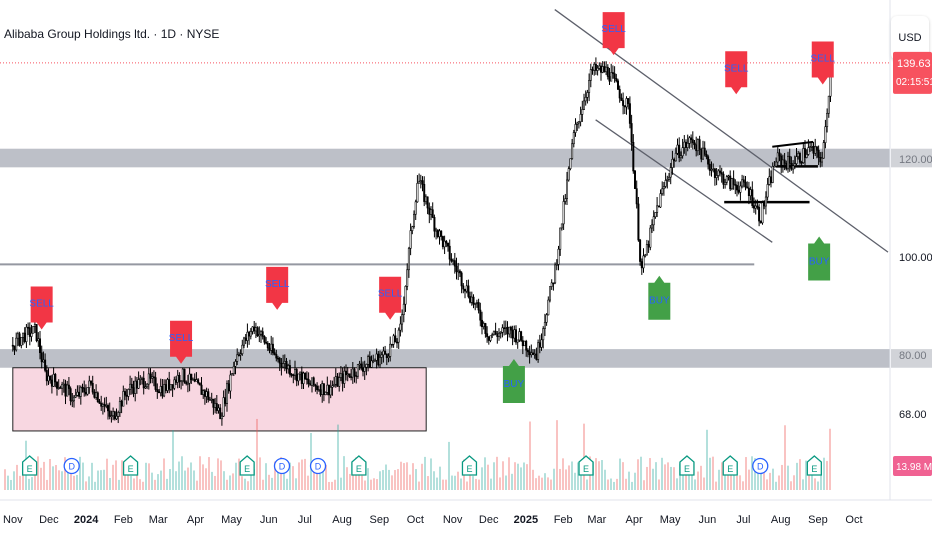 The image size is (932, 550). I want to click on time-axis-label: Jun, so click(269, 520).